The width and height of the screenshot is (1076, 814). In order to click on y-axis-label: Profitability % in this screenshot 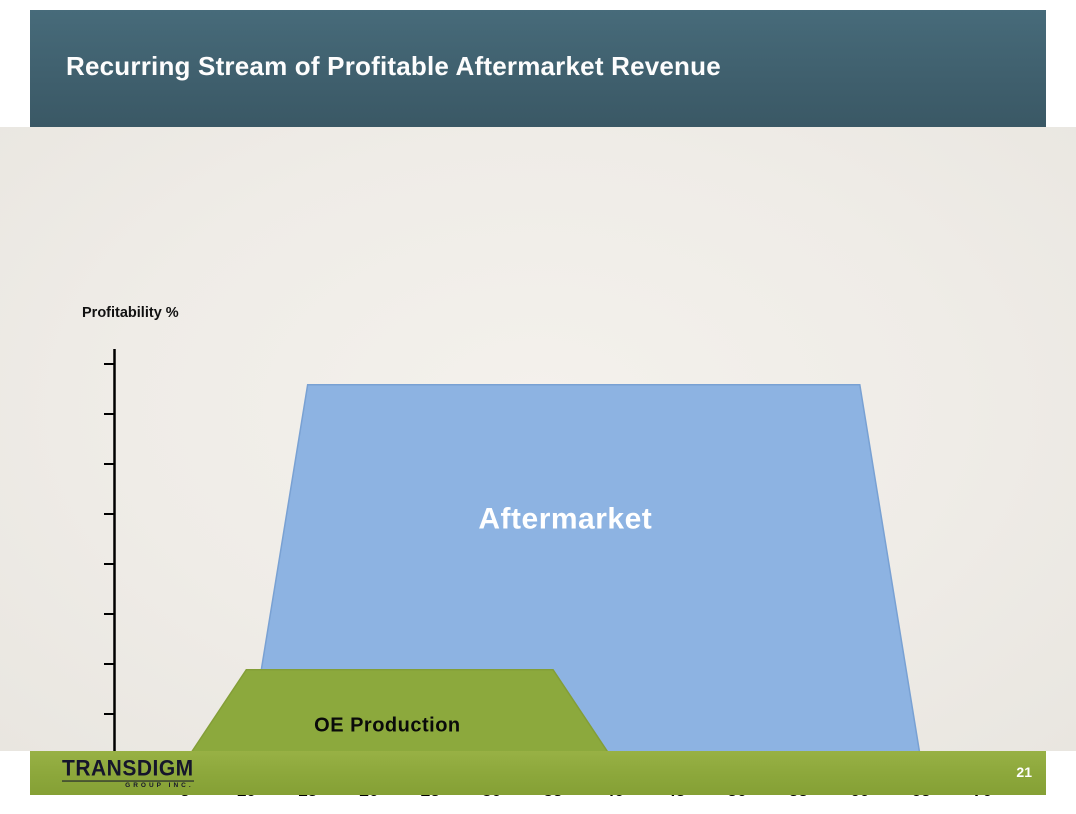, I will do `click(130, 313)`.